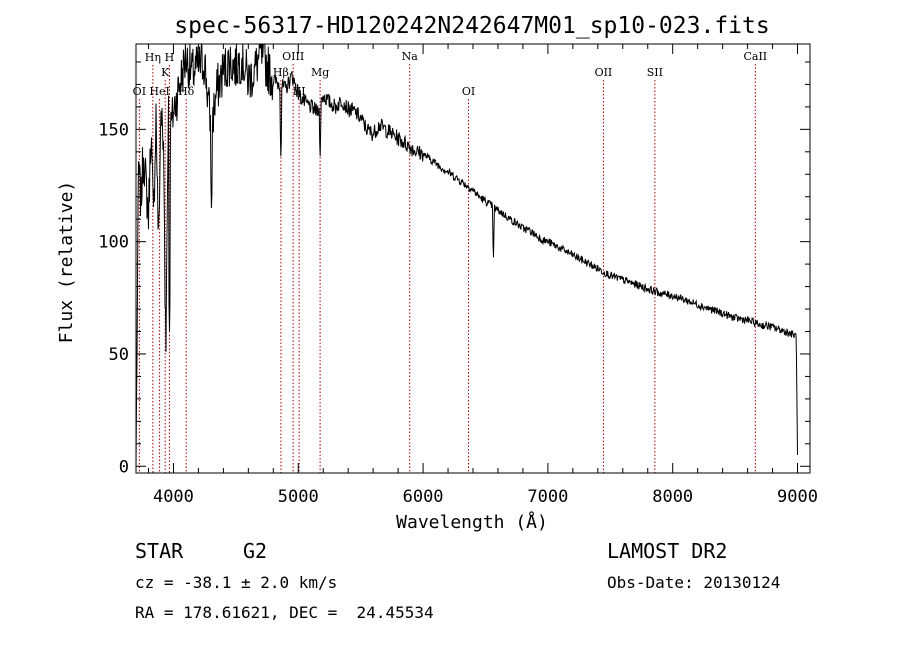 The height and width of the screenshot is (649, 900). Describe the element at coordinates (66, 262) in the screenshot. I see `y-axis-label: Flux (relative)` at that location.